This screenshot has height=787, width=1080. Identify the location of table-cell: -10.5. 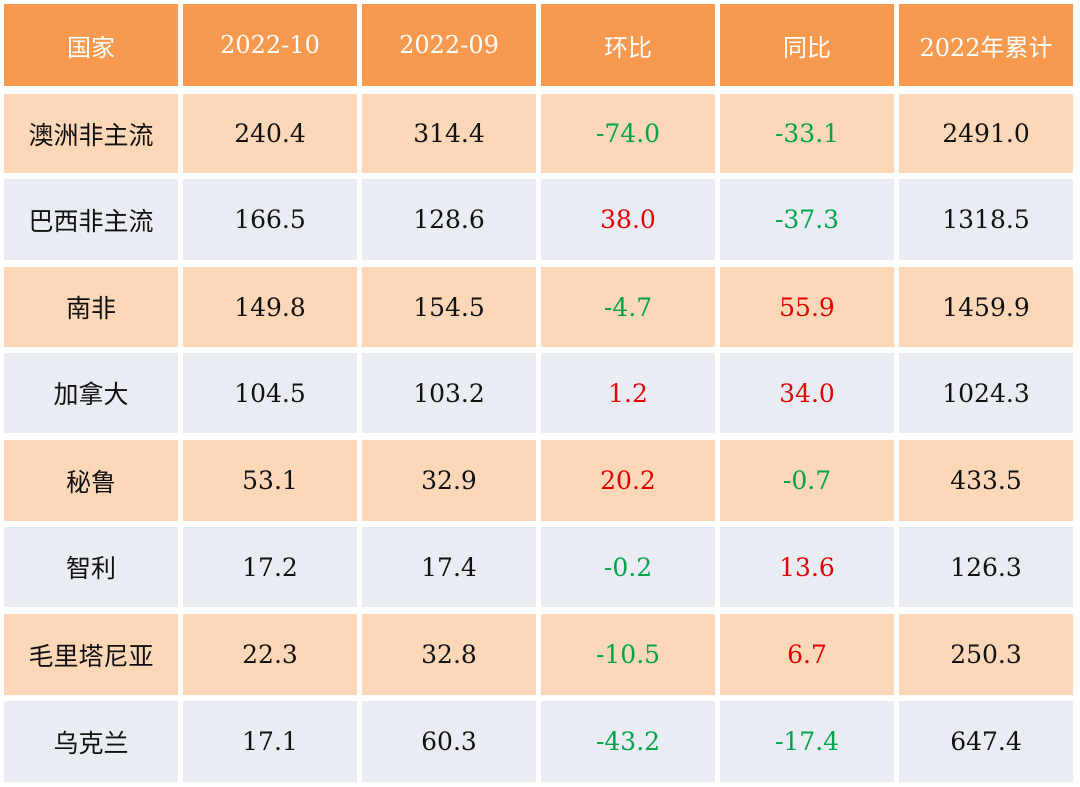
(628, 654).